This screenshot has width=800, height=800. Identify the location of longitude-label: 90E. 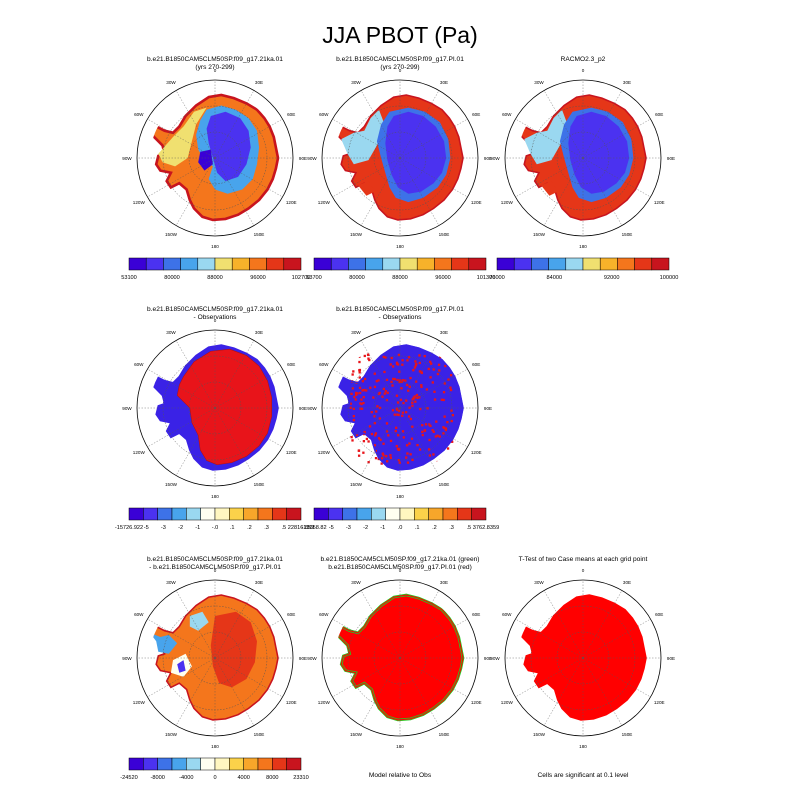
(303, 658).